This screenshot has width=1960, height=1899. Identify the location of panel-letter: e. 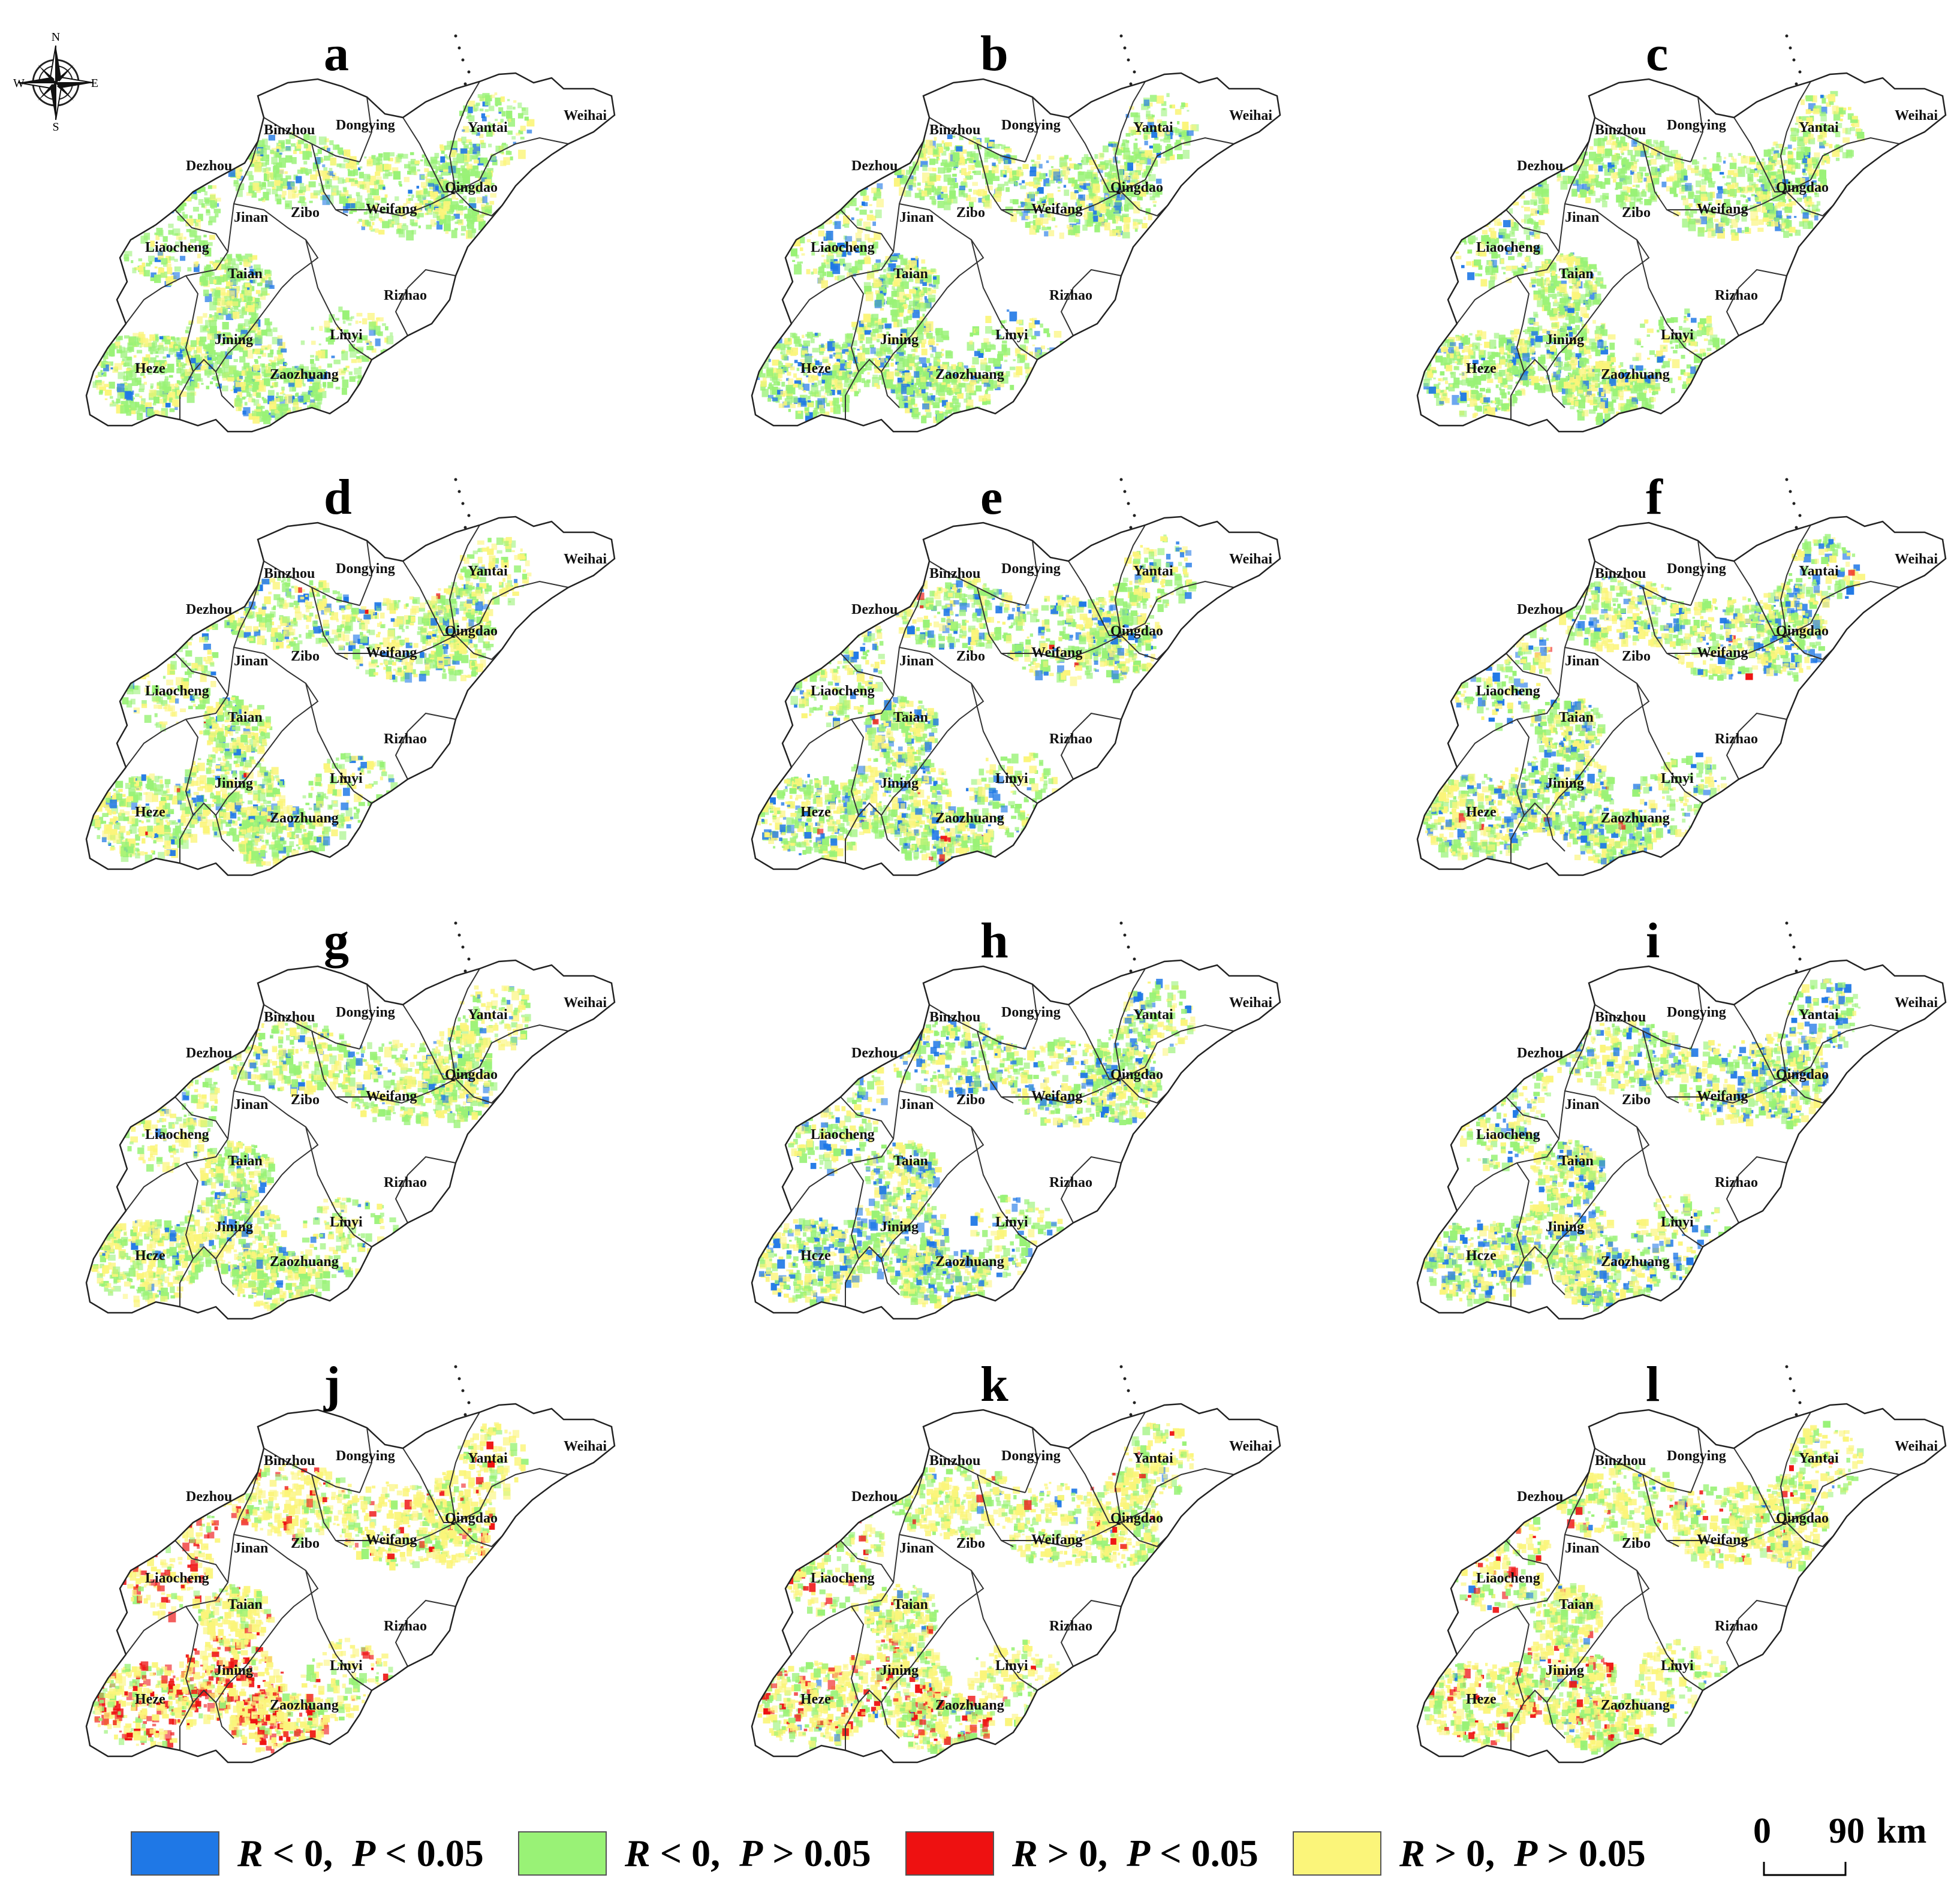
(991, 497).